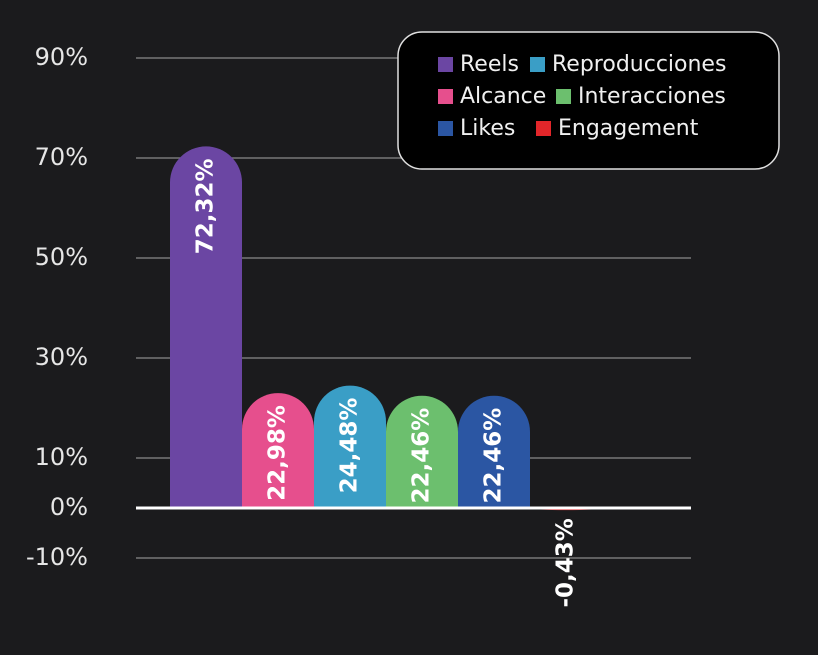 The height and width of the screenshot is (655, 818). What do you see at coordinates (503, 96) in the screenshot?
I see `legend-label: Alcance` at bounding box center [503, 96].